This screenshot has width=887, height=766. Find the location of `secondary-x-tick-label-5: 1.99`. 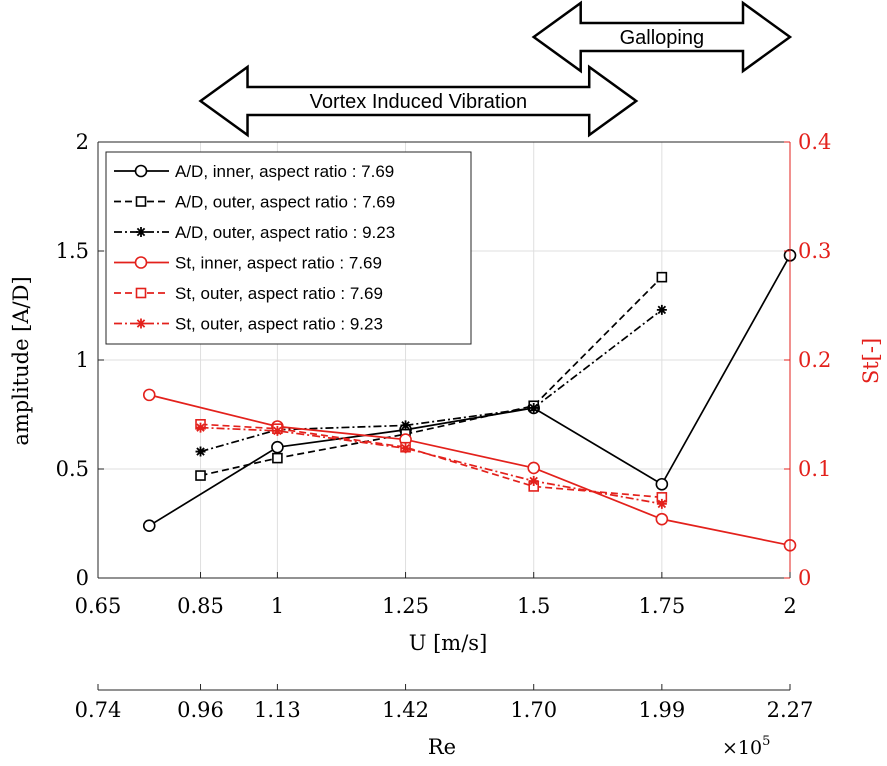

secondary-x-tick-label-5: 1.99 is located at coordinates (661, 710).